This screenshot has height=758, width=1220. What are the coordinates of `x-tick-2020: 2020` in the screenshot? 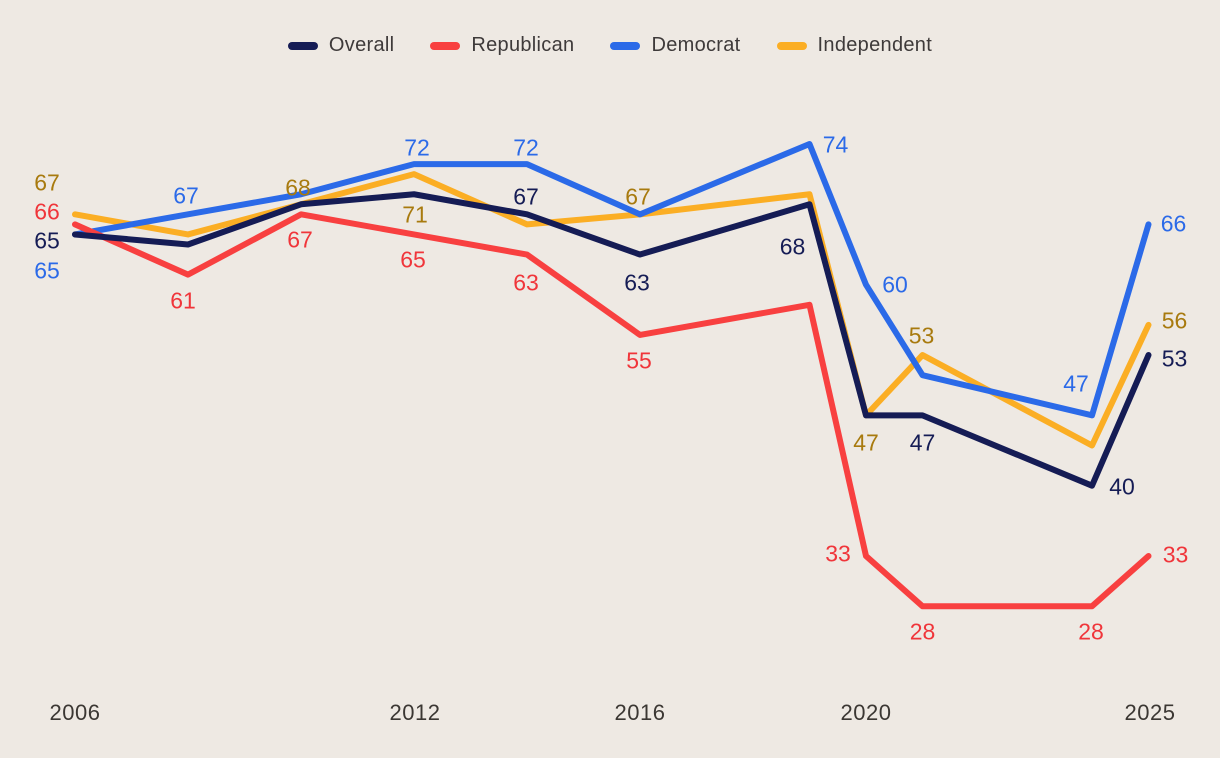 It's located at (866, 712).